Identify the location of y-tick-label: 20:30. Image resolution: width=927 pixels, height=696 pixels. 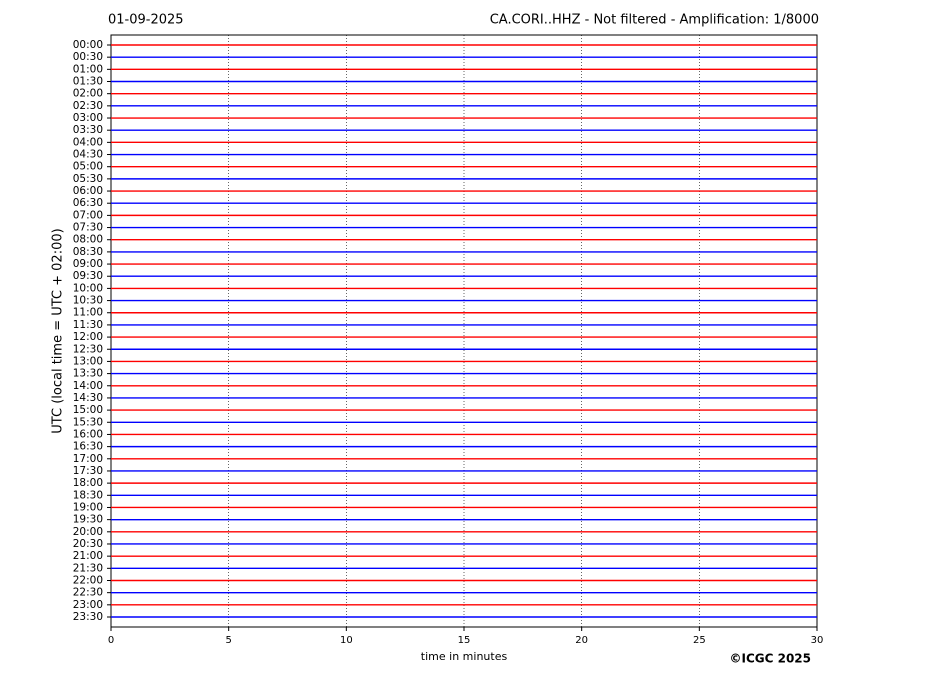
(88, 544).